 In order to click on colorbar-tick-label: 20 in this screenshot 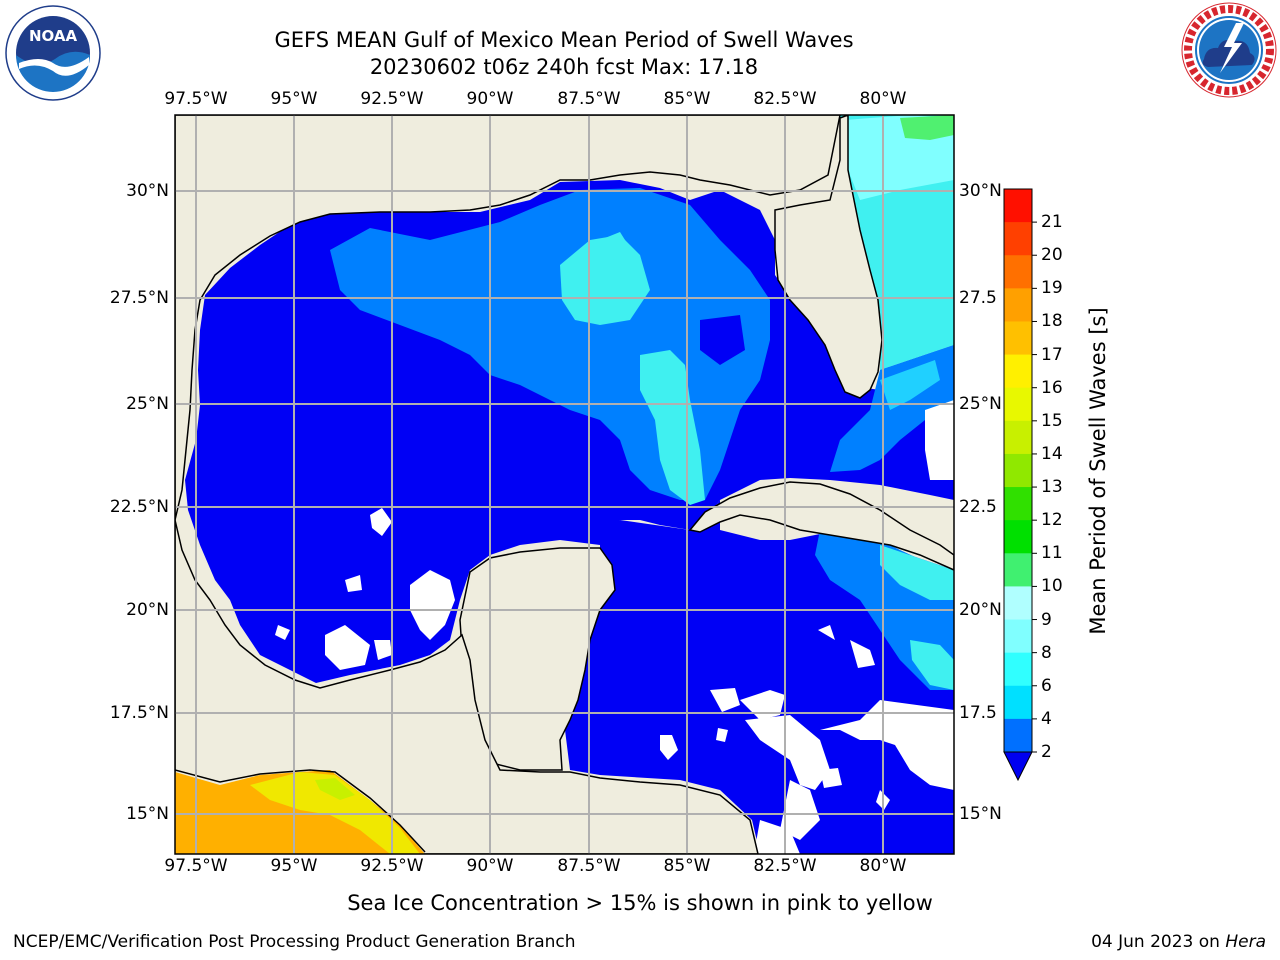, I will do `click(1052, 255)`.